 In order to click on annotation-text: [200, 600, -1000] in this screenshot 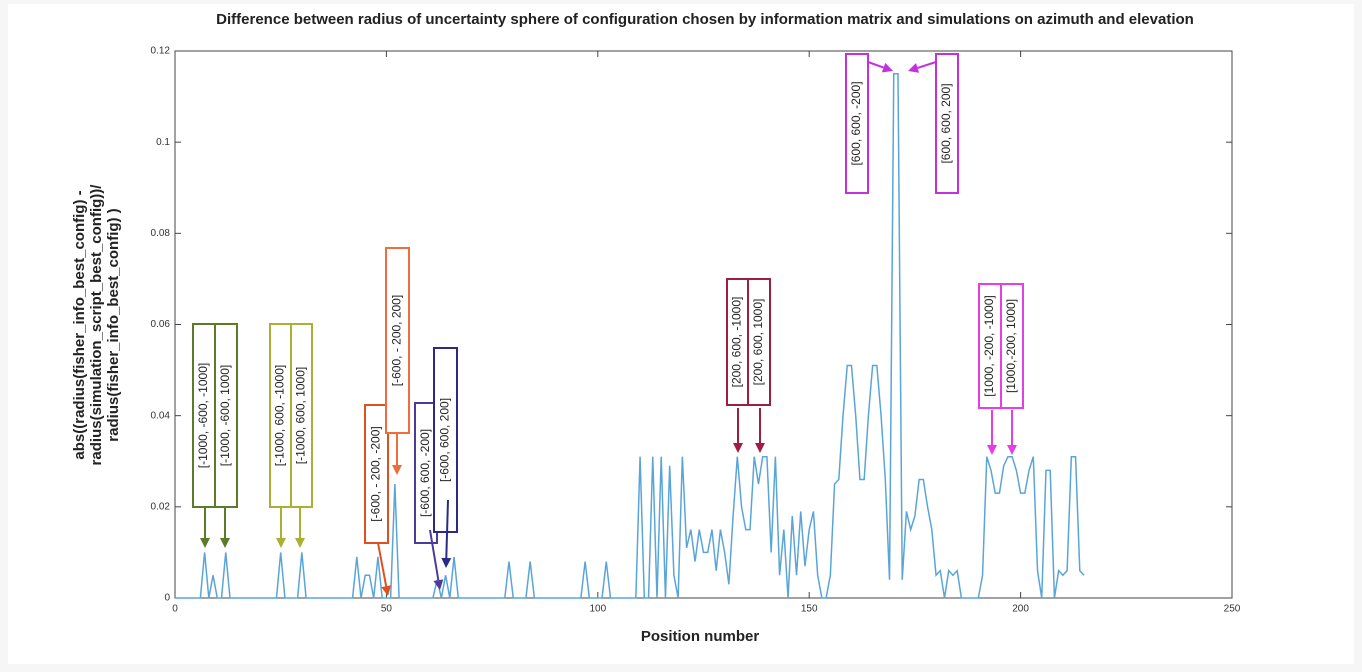, I will do `click(737, 342)`.